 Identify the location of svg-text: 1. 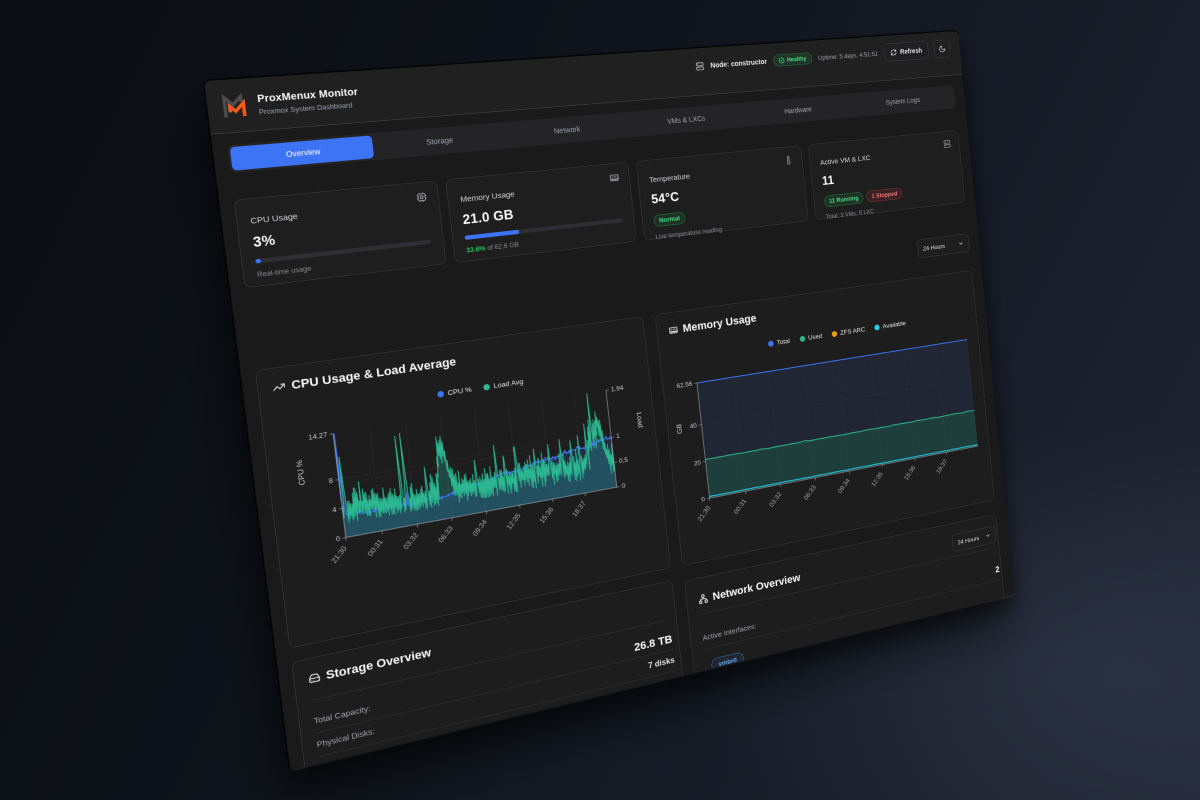
(618, 436).